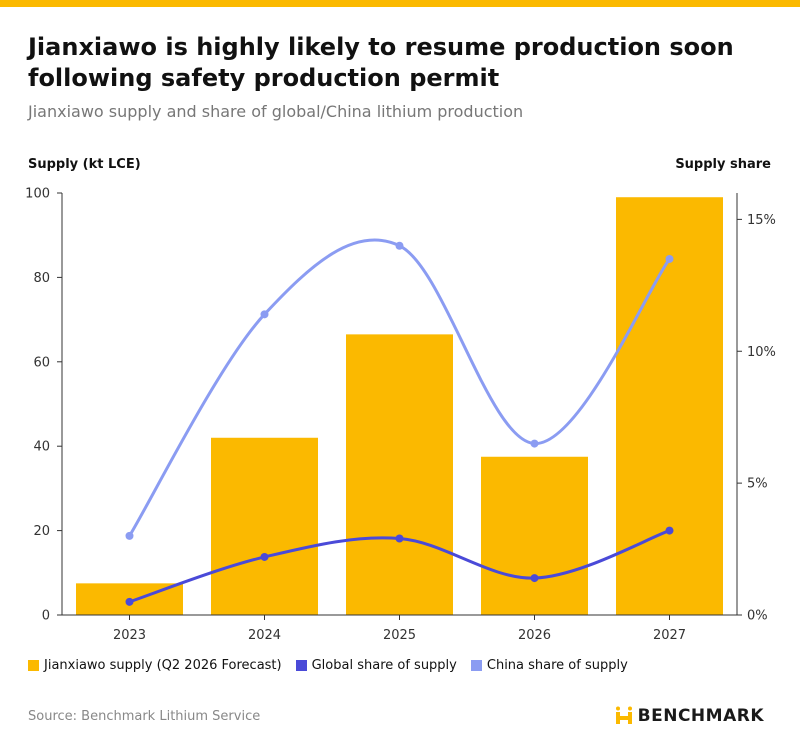  Describe the element at coordinates (757, 616) in the screenshot. I see `right-tick-label: 0%` at that location.